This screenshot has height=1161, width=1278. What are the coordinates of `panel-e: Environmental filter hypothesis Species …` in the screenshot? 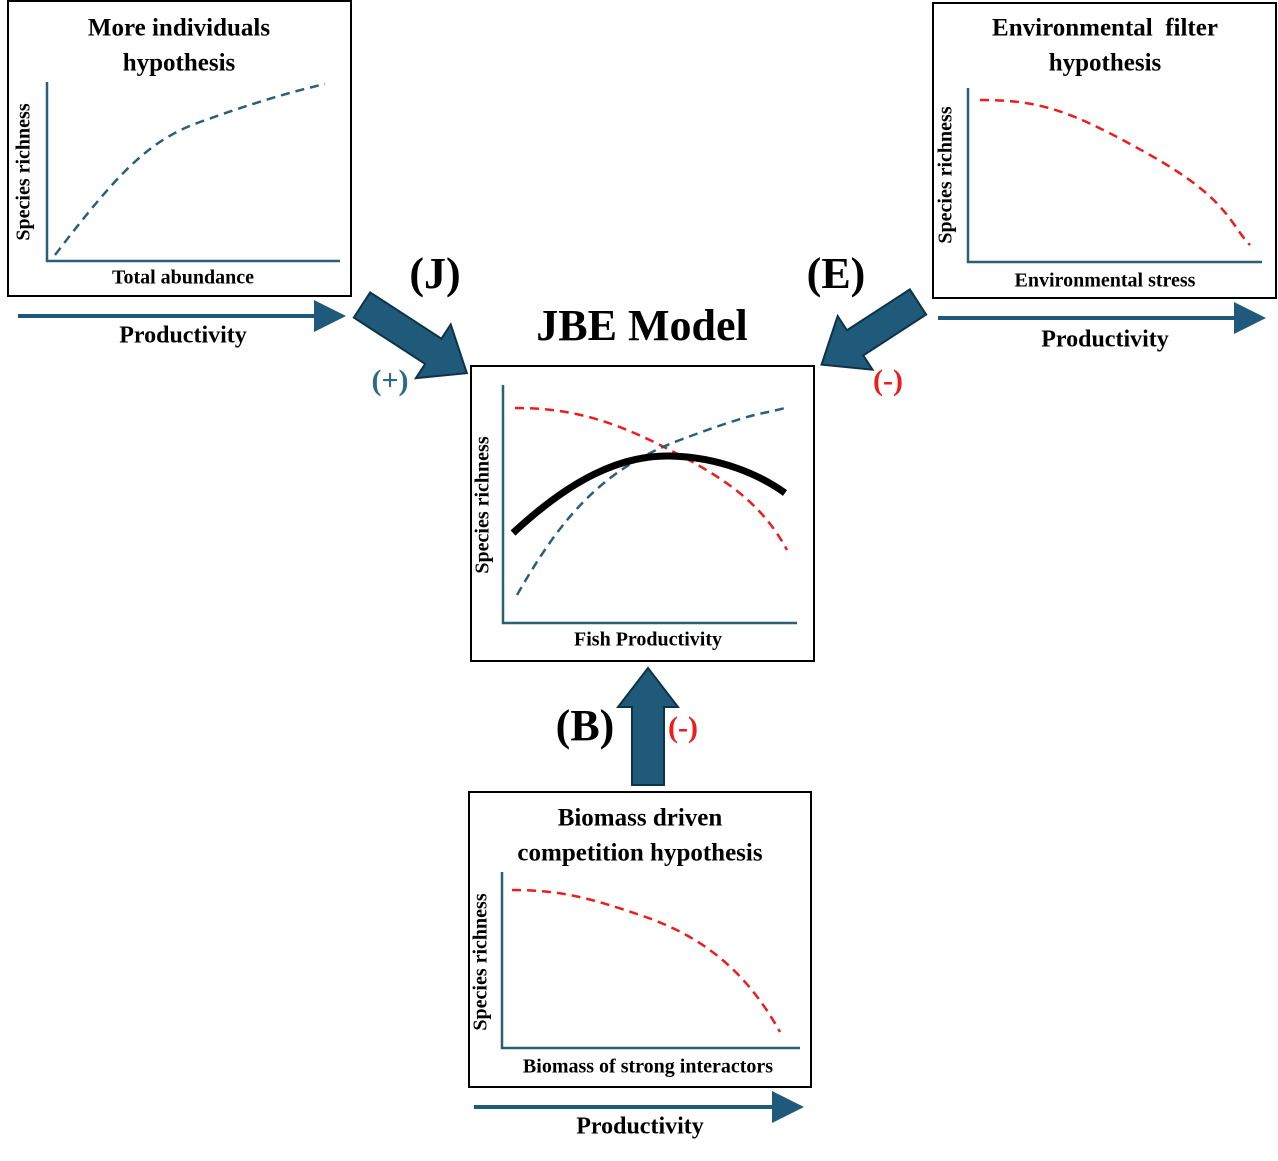 It's located at (1104, 150).